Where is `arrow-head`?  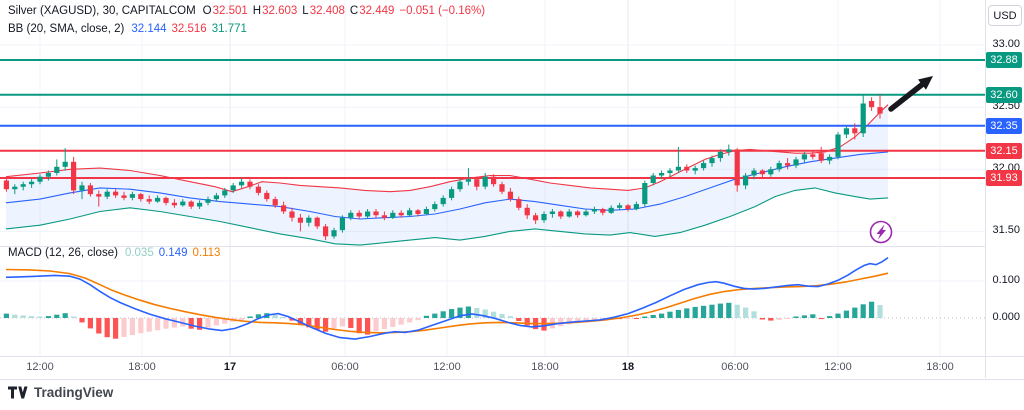
arrow-head is located at coordinates (925, 83).